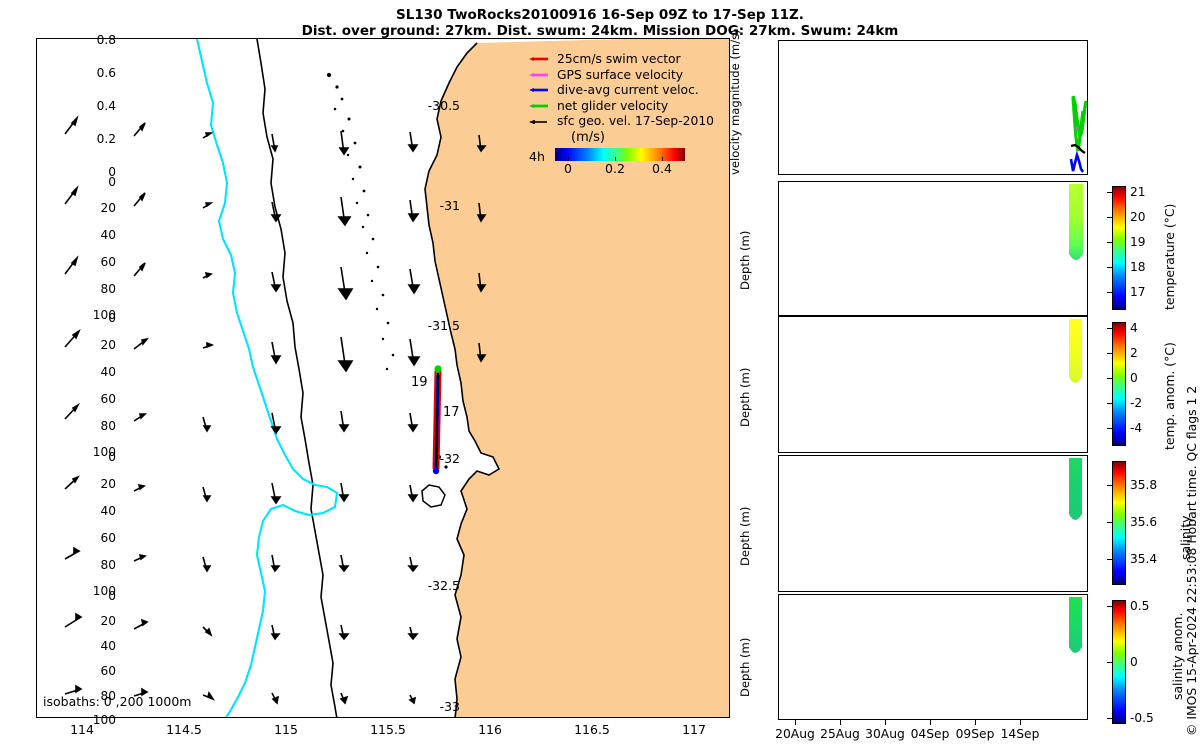 The height and width of the screenshot is (750, 1200). I want to click on legend-item-swim-vector: 25cm/s swim vector, so click(629, 60).